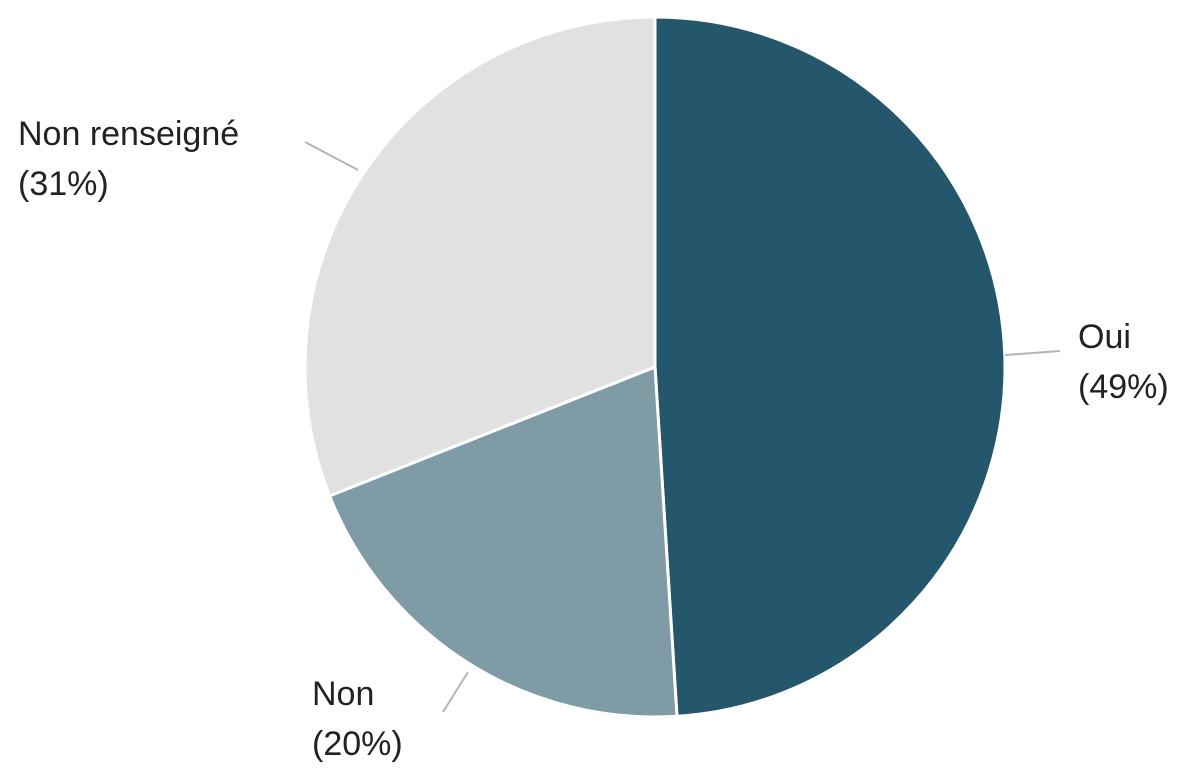 The image size is (1191, 772). I want to click on slice-label-oui: Oui, so click(1104, 337).